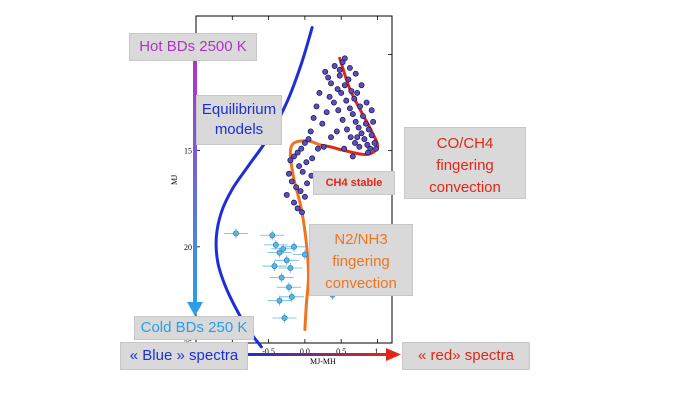 This screenshot has height=400, width=700. What do you see at coordinates (466, 356) in the screenshot?
I see `red-spectra-label: « red» spectra` at bounding box center [466, 356].